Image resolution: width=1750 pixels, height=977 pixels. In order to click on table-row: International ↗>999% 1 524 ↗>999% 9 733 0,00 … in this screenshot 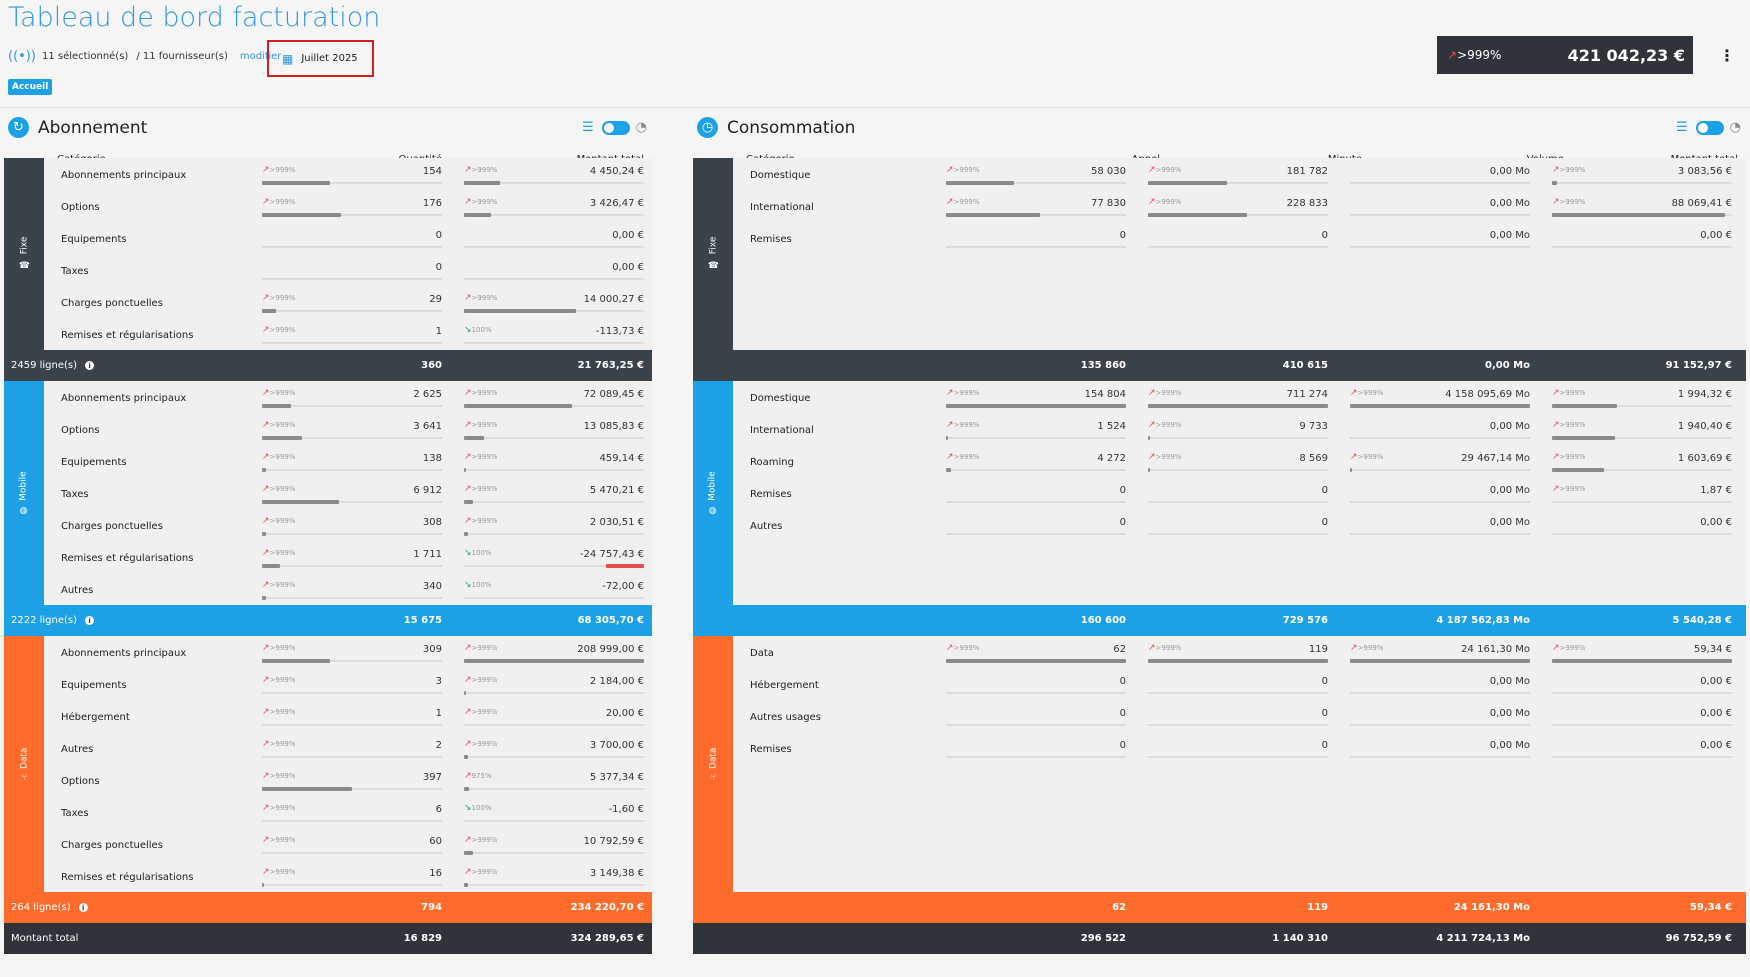, I will do `click(1239, 429)`.